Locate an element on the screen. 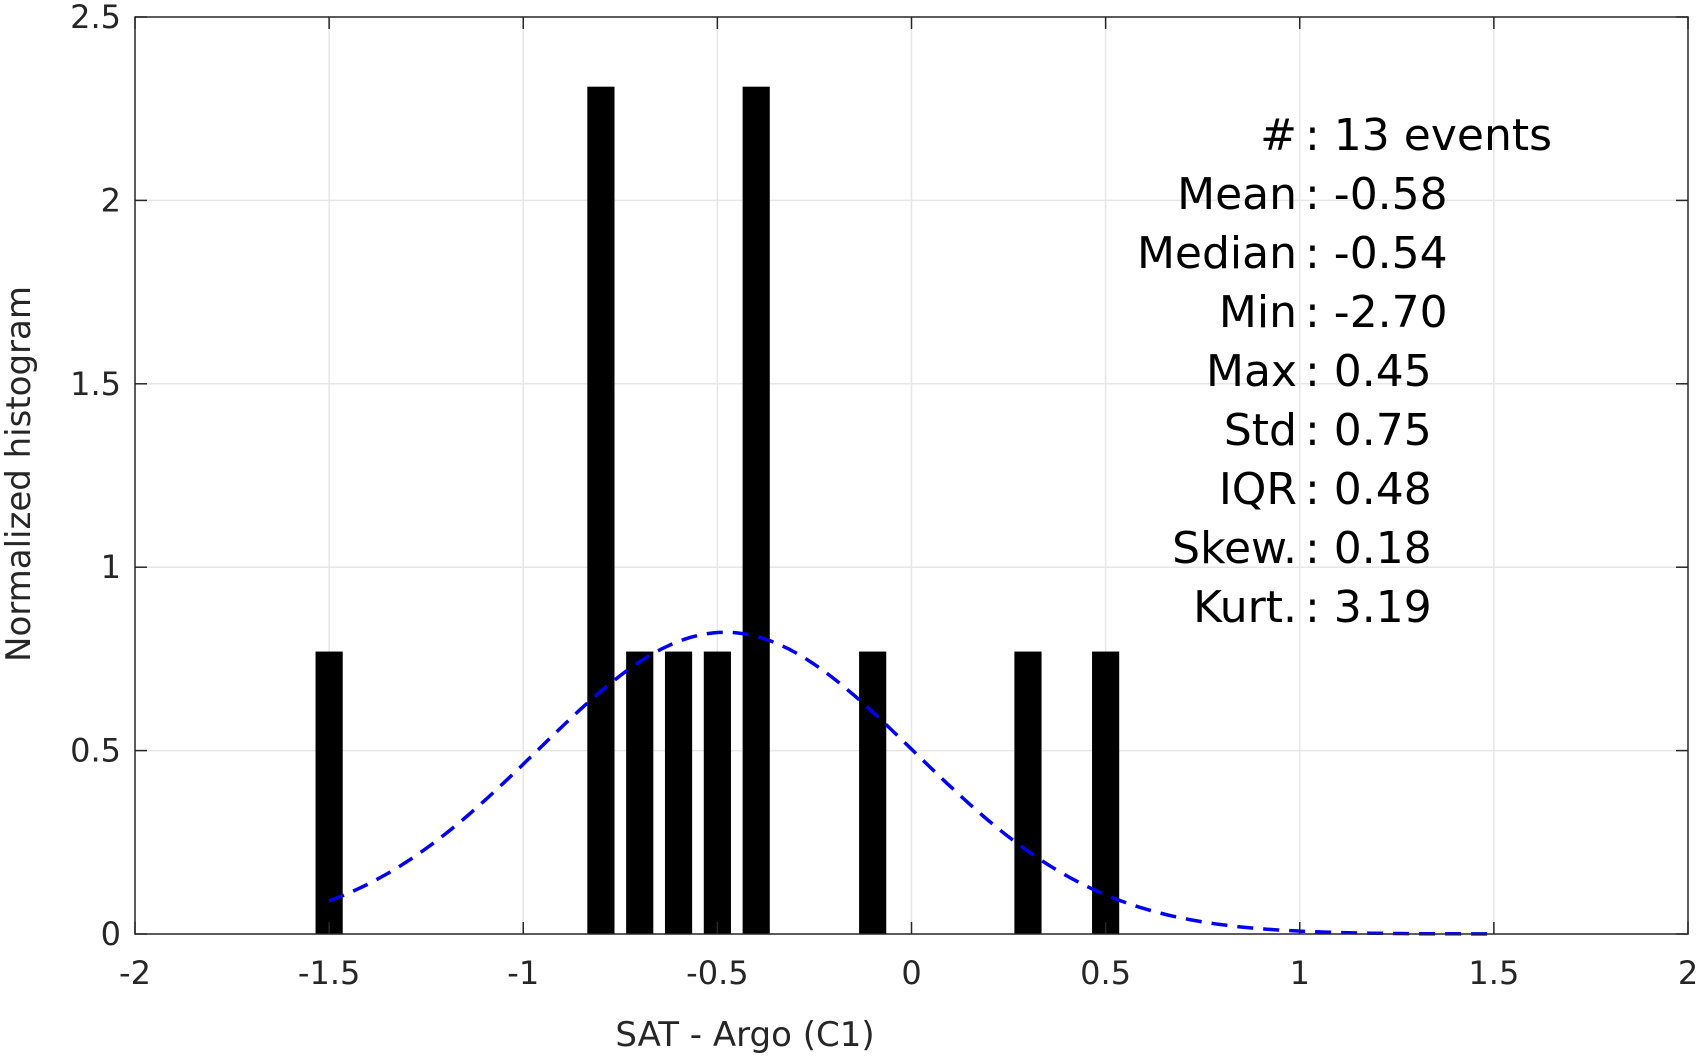 The width and height of the screenshot is (1703, 1060). y-tick-labels: 0 0.5 1 1.5 2 2.5 is located at coordinates (95, 476).